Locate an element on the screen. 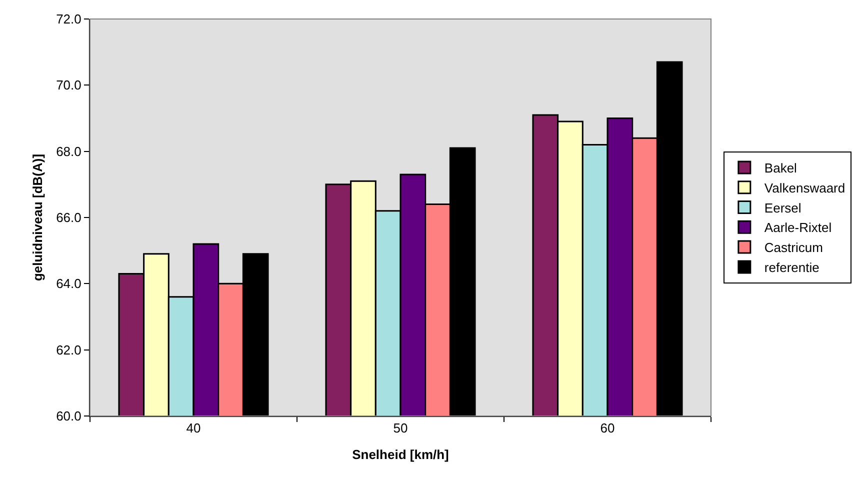 This screenshot has height=487, width=863. legend-label: Valkenswaard is located at coordinates (805, 188).